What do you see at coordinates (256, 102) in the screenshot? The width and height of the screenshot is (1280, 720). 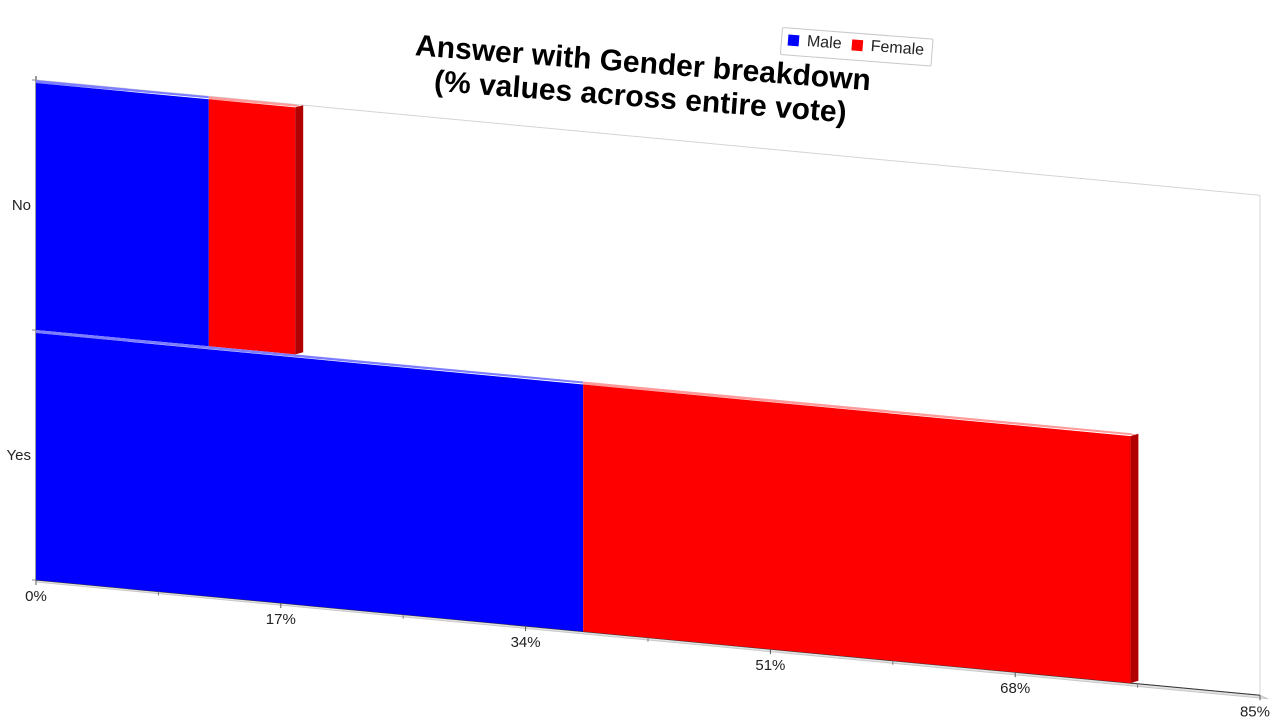 I see `bar-top-no-female` at bounding box center [256, 102].